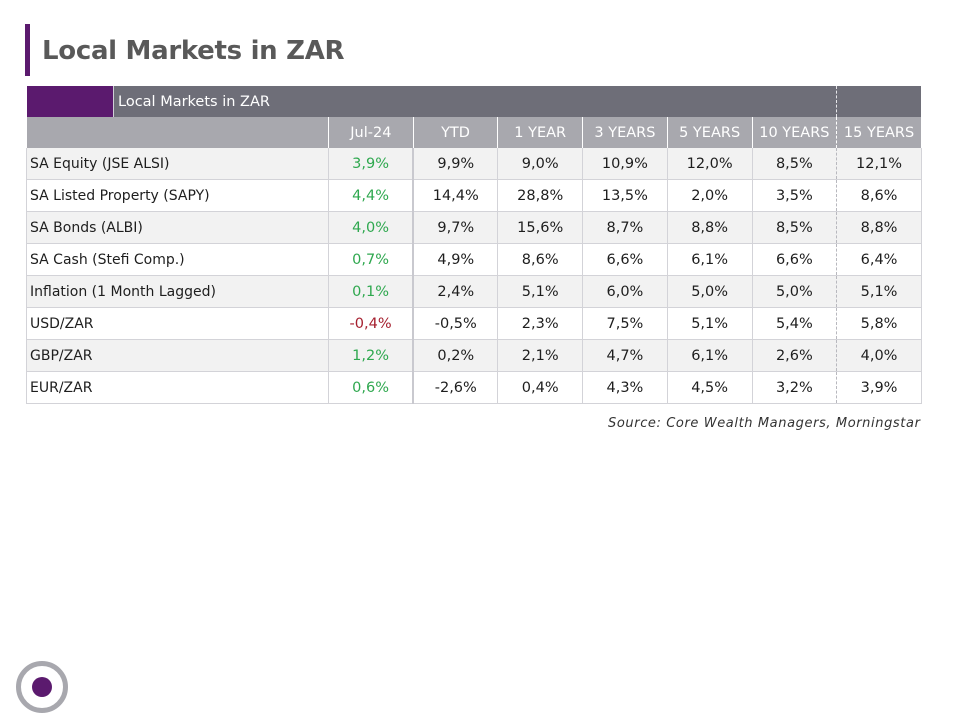  What do you see at coordinates (456, 323) in the screenshot?
I see `return-cell: -0,5%` at bounding box center [456, 323].